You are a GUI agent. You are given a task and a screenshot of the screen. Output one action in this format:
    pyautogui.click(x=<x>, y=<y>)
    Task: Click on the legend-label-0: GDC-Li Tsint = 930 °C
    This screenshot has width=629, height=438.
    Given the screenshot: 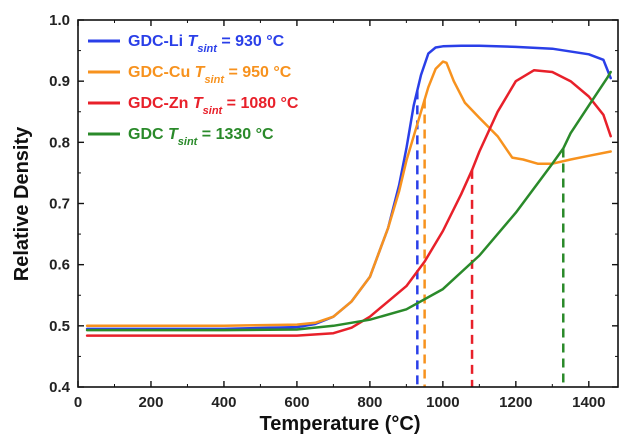 What is the action you would take?
    pyautogui.click(x=206, y=44)
    